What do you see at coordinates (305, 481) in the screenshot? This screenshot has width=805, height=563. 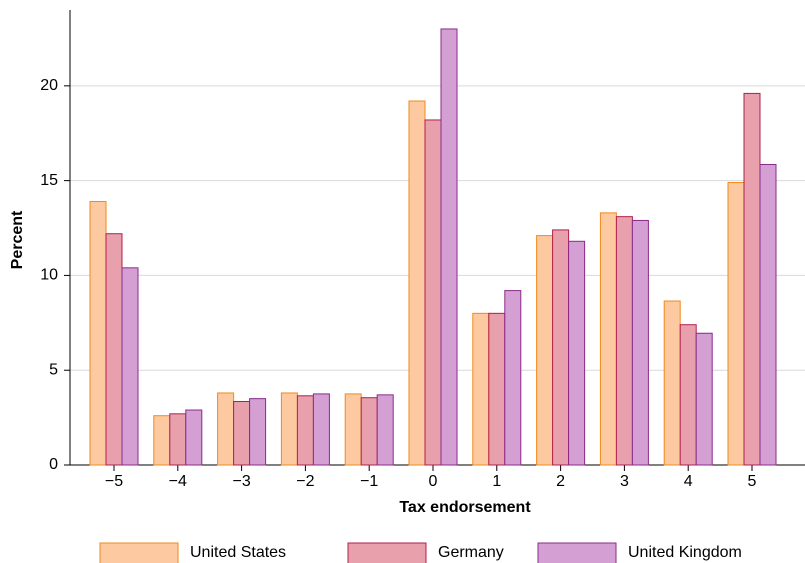 I see `x-tick-label: −2` at bounding box center [305, 481].